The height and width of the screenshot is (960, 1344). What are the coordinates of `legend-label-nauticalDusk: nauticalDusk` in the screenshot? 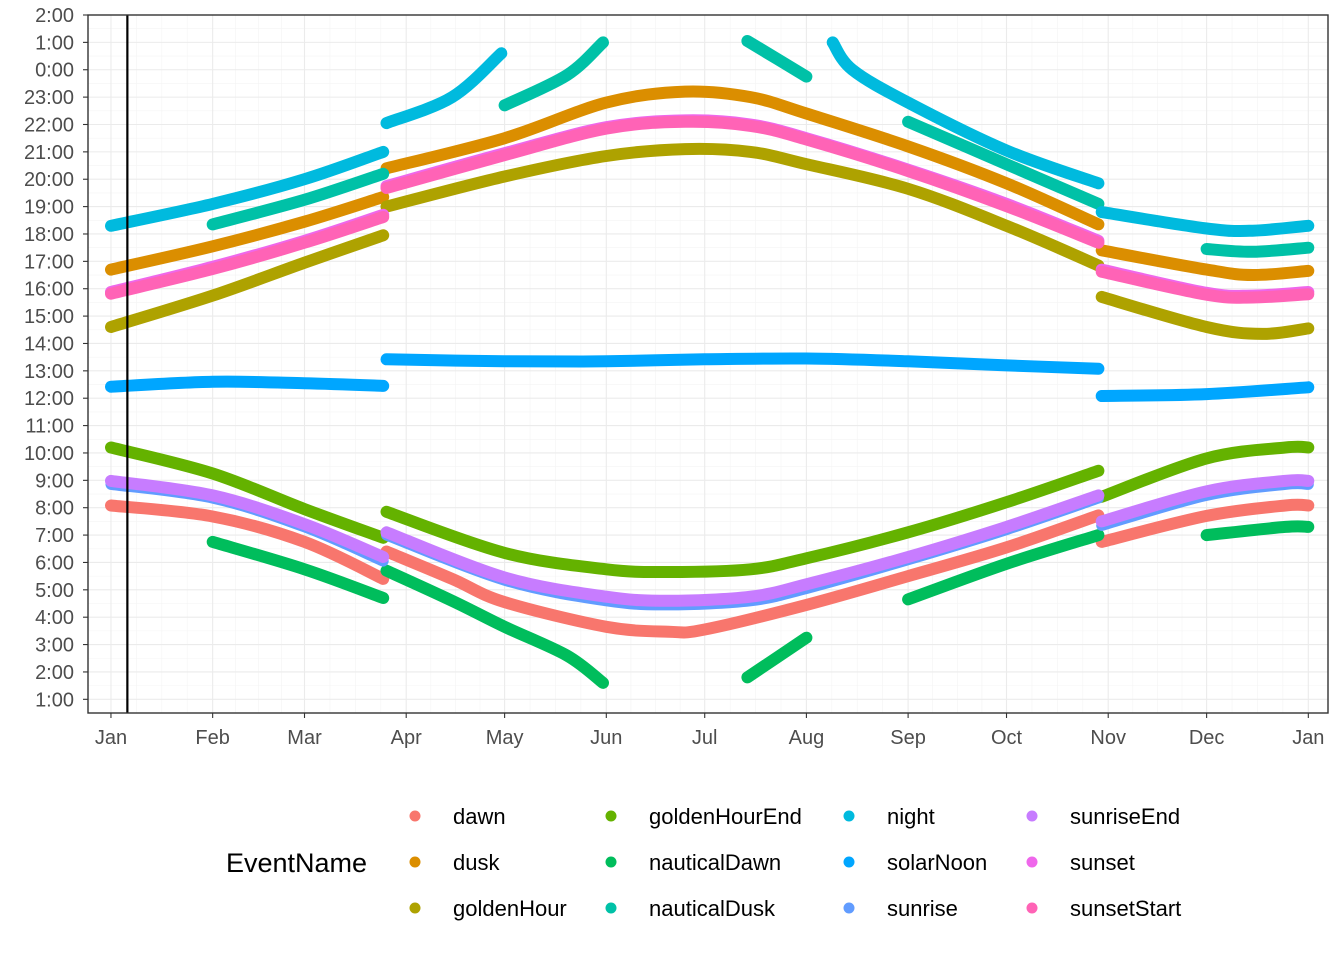 It's located at (712, 908).